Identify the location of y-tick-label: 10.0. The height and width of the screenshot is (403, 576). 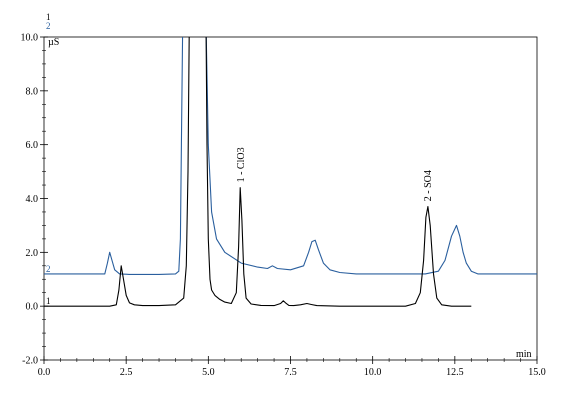
(30, 38).